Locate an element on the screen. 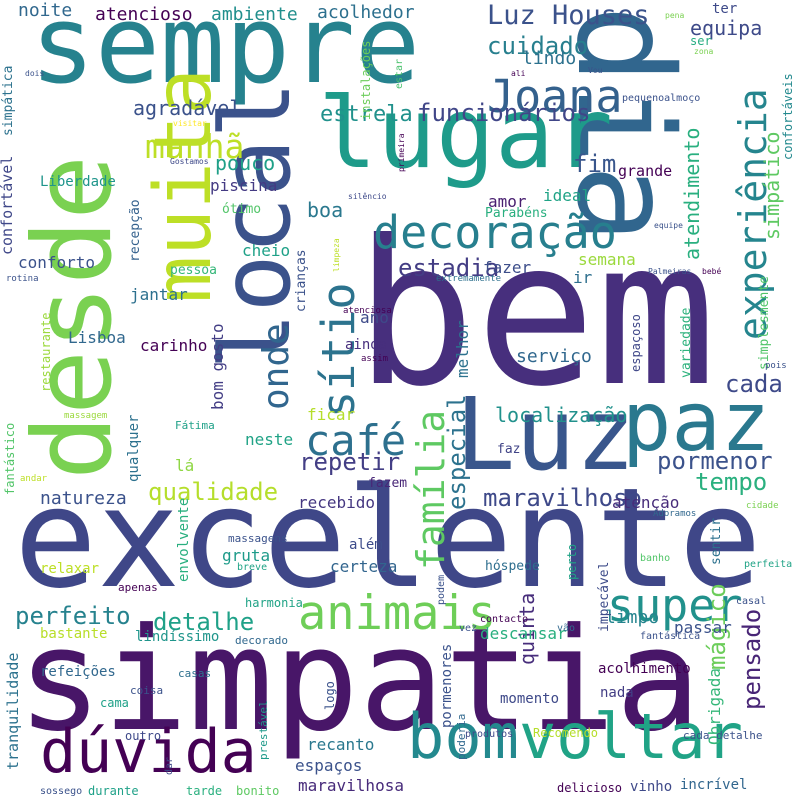 Image resolution: width=800 pixels, height=800 pixels. word-cadadetalhe: cada detalhe is located at coordinates (723, 735).